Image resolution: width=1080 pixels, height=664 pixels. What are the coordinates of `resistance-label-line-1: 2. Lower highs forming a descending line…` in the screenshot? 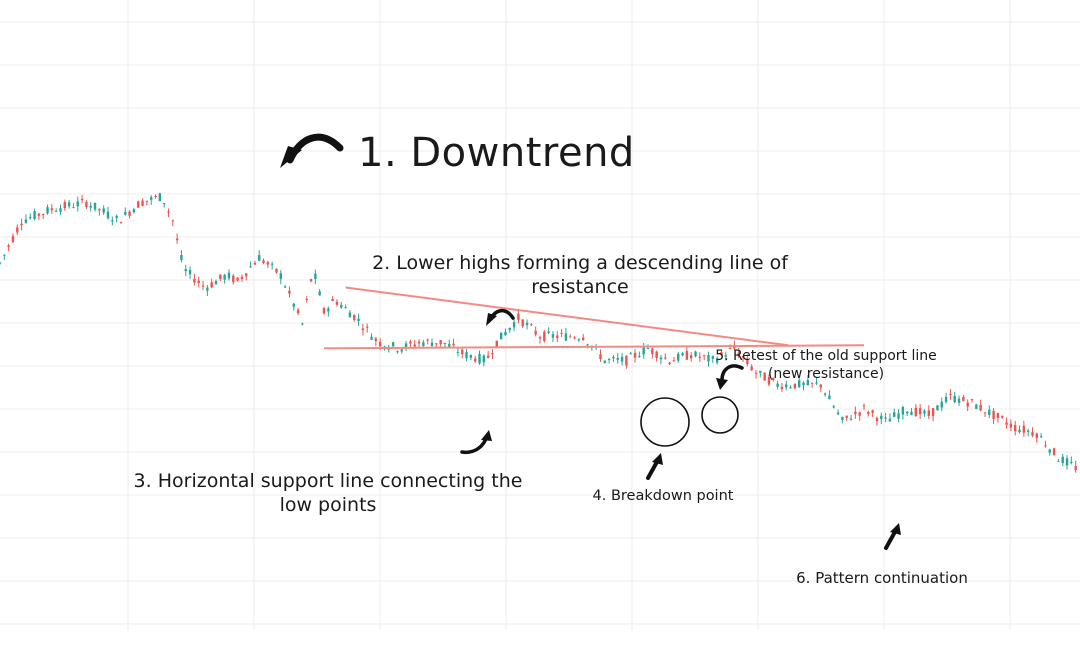 It's located at (580, 263).